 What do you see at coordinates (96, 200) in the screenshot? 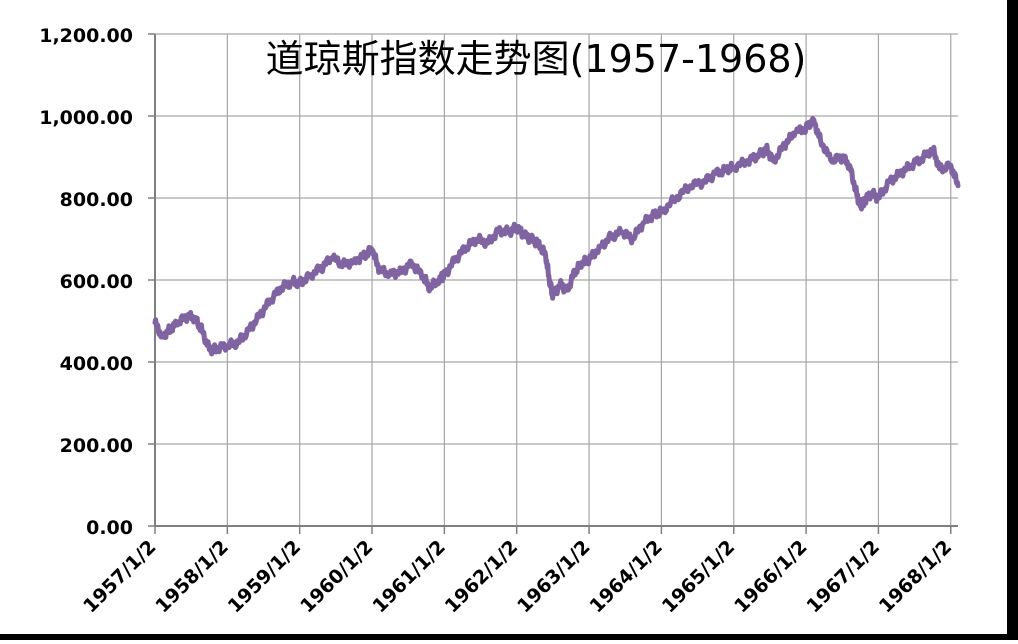
I see `y-tick-label: 800.00` at bounding box center [96, 200].